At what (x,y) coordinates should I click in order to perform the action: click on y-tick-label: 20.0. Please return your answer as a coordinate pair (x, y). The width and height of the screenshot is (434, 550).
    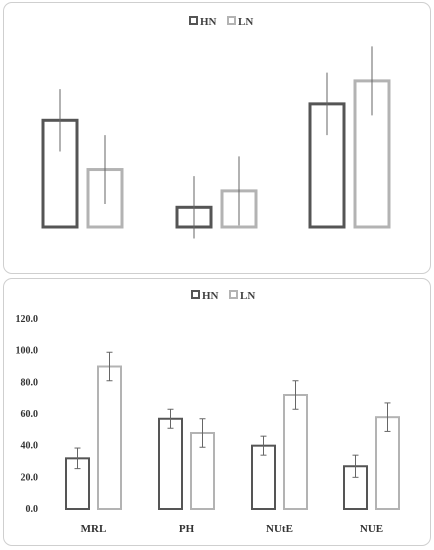
    Looking at the image, I should click on (30, 477).